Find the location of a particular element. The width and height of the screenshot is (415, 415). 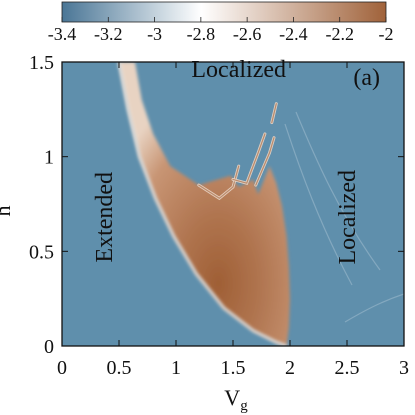

critical-arms is located at coordinates (237, 151).